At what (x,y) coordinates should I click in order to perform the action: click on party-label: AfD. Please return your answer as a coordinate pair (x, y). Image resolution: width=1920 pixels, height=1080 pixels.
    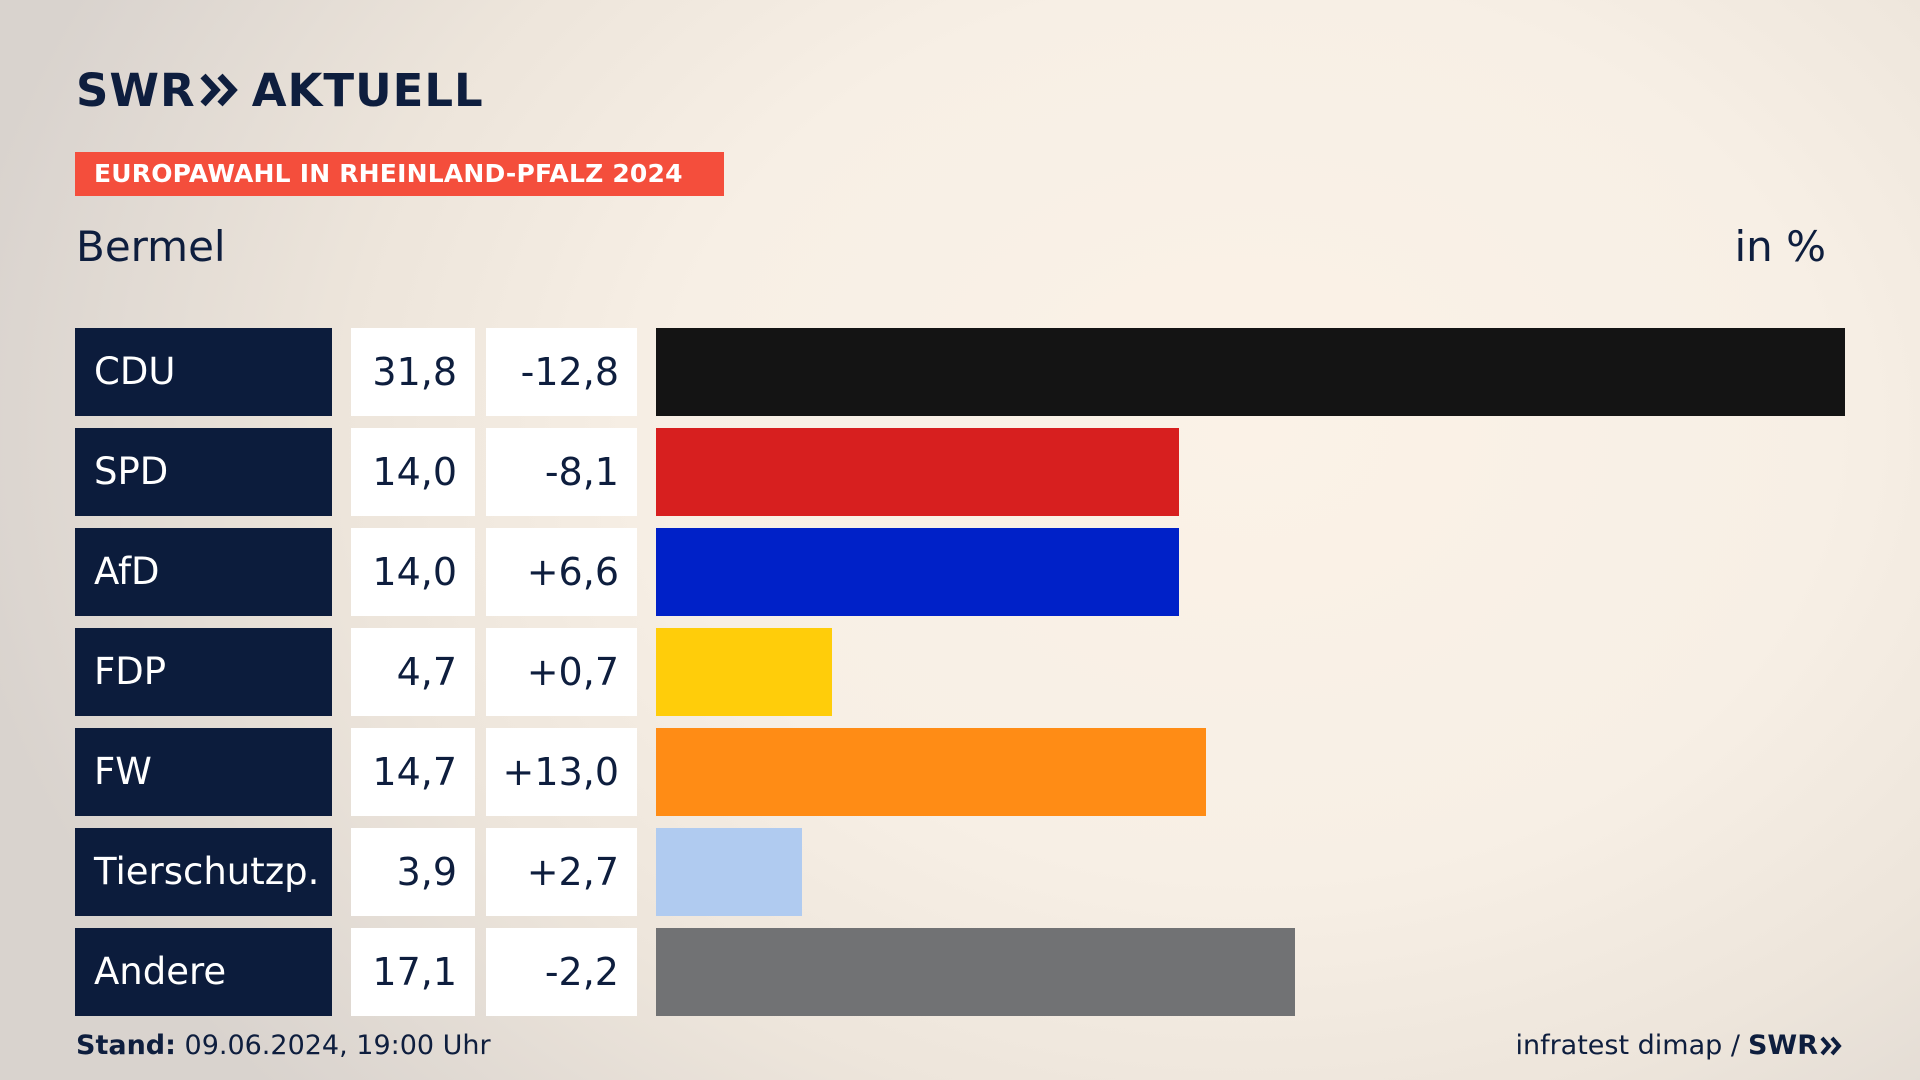
    Looking at the image, I should click on (203, 572).